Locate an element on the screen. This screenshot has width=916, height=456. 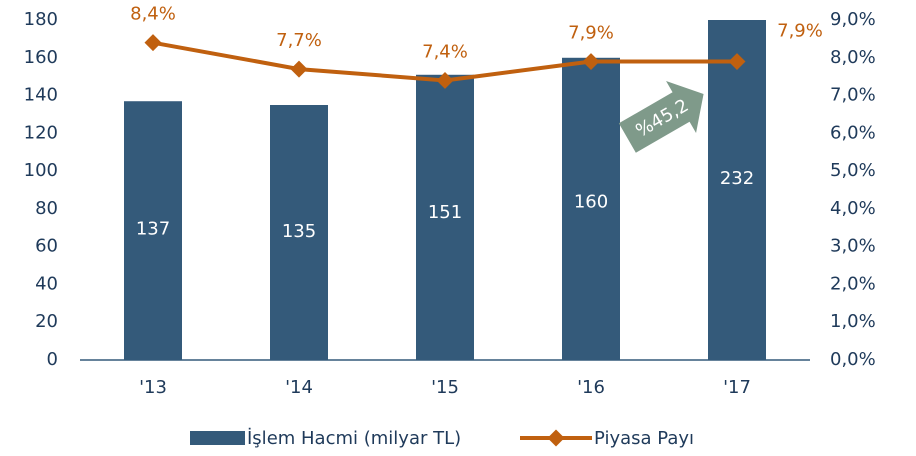
y-tick-label: 60 is located at coordinates (46, 246).